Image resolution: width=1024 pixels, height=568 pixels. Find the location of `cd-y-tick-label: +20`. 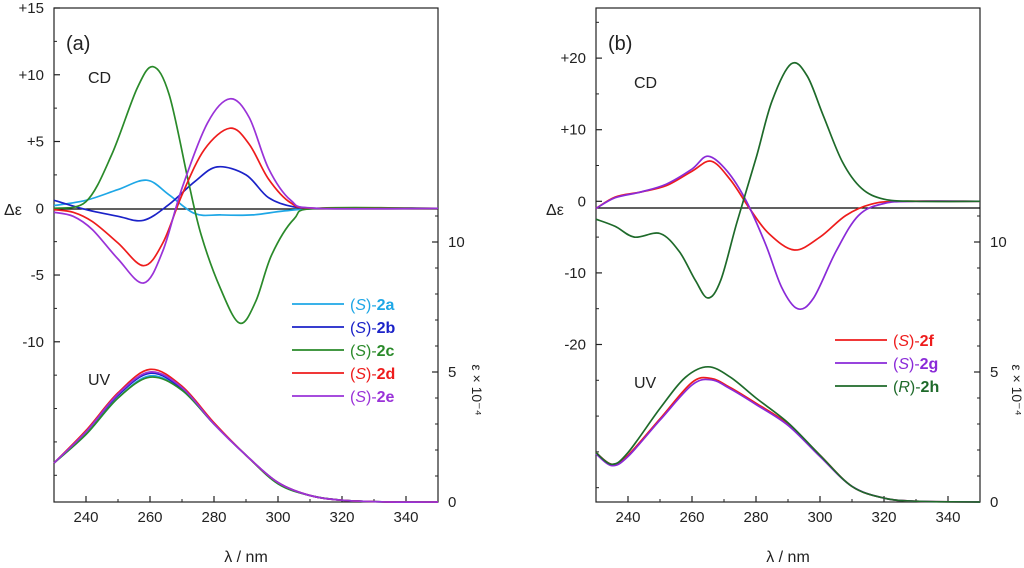

cd-y-tick-label: +20 is located at coordinates (573, 58).